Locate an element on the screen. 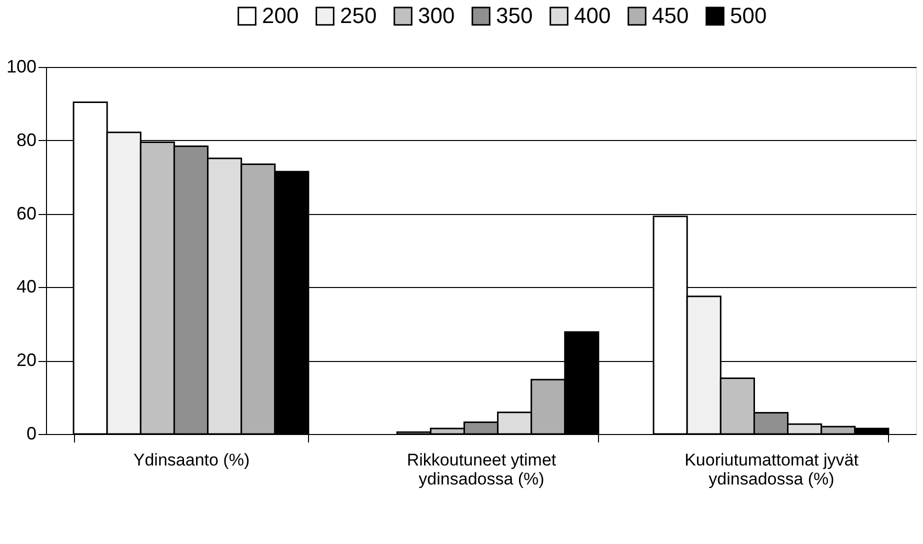  legend-label: 350 is located at coordinates (514, 15).